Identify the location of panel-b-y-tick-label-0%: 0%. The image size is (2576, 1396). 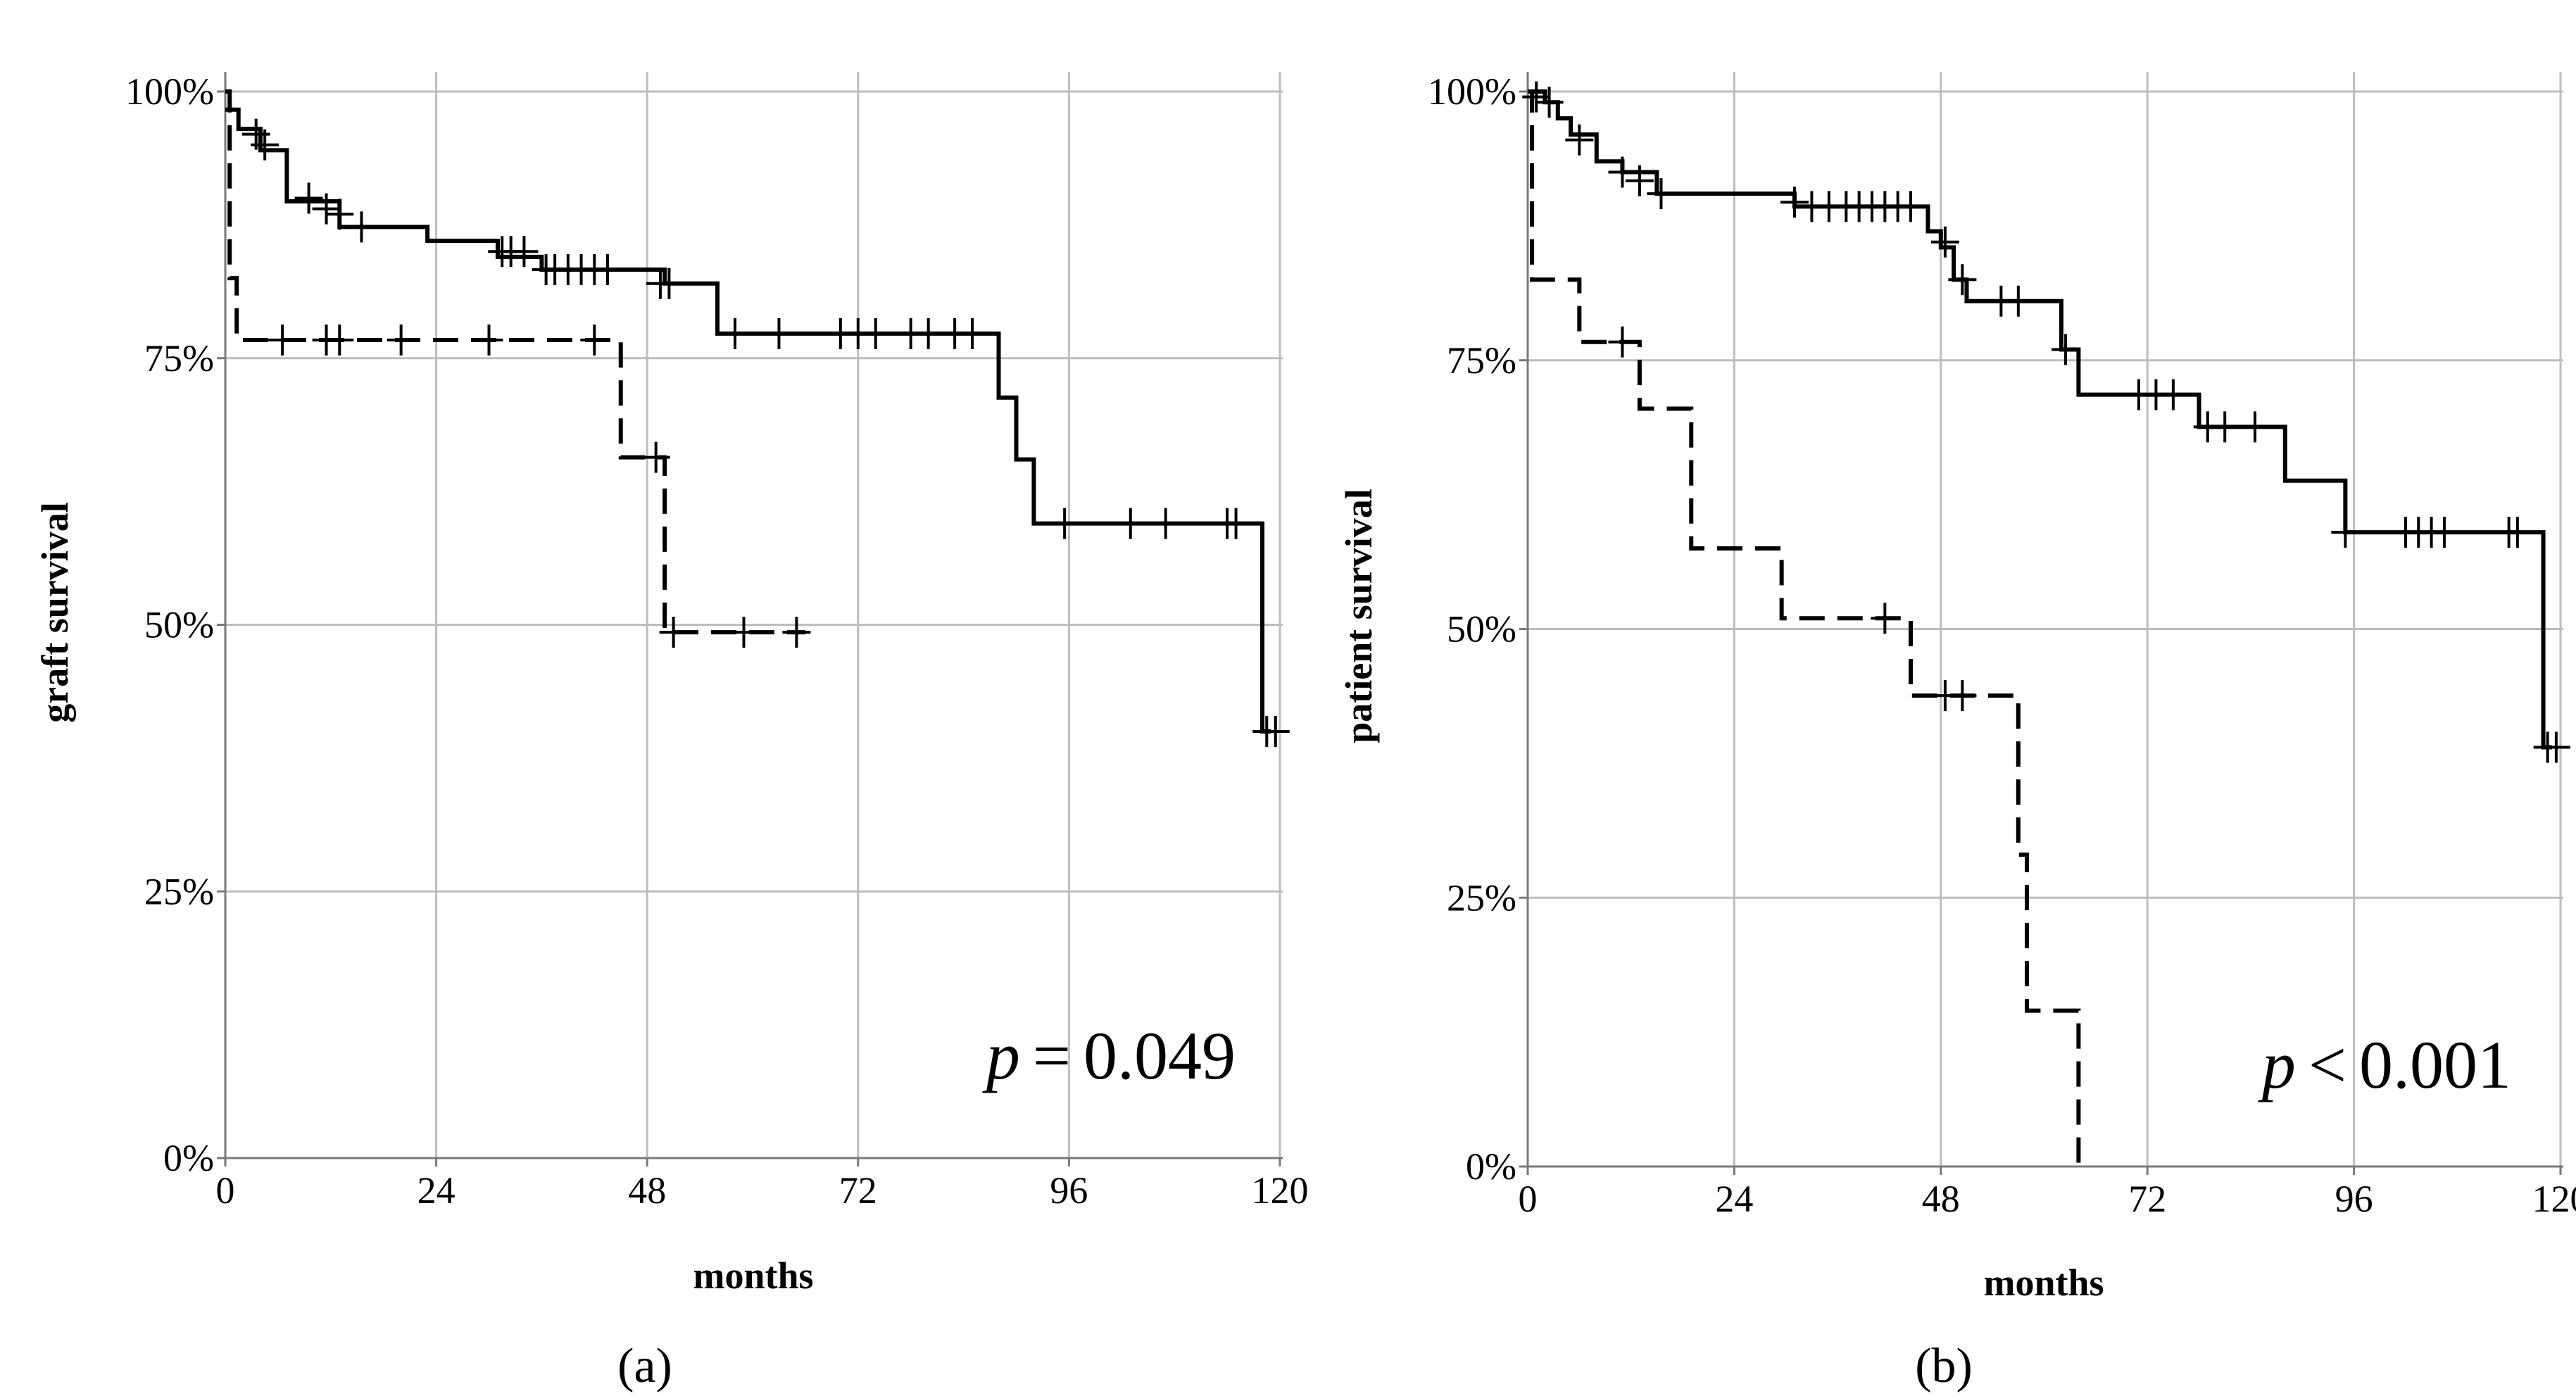
(1491, 1166).